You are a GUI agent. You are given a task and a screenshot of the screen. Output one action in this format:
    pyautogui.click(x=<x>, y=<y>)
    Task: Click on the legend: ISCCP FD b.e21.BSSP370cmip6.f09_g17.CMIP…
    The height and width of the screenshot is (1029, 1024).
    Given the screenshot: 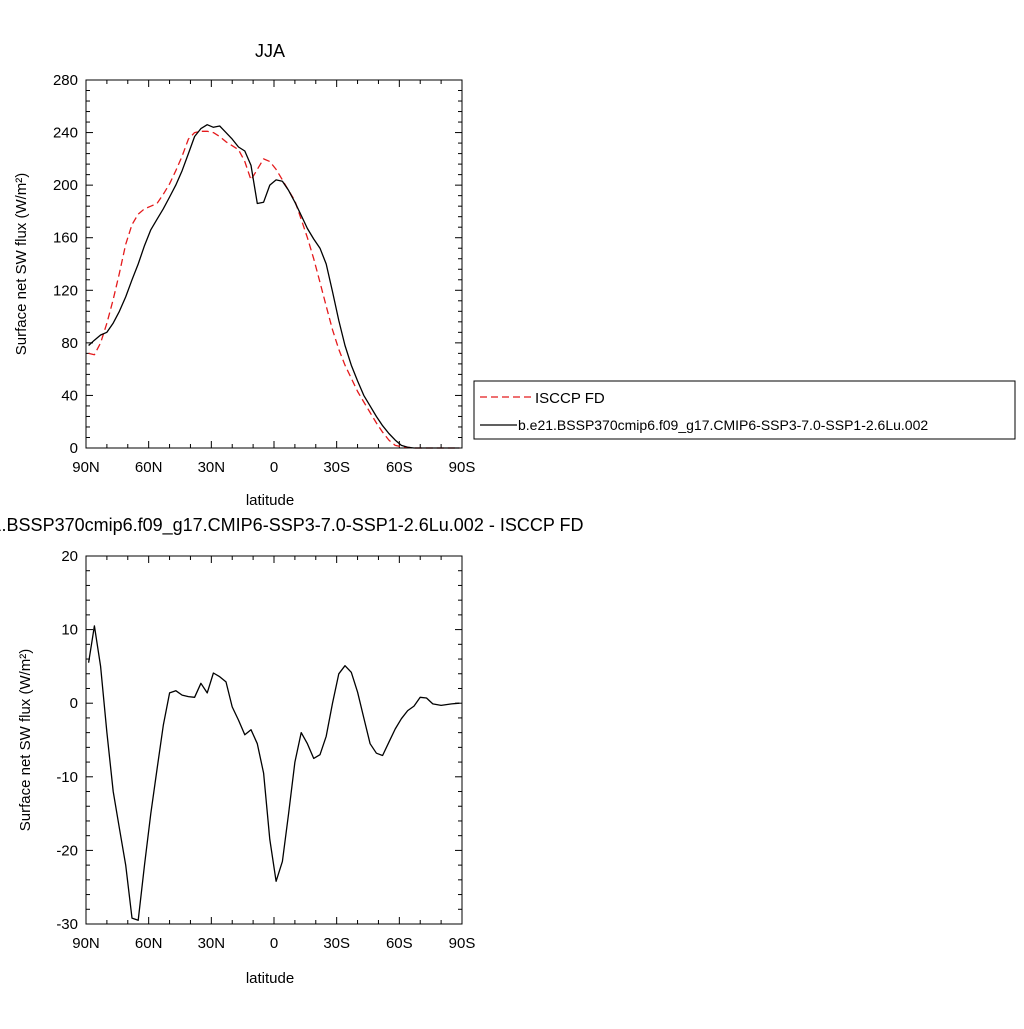 What is the action you would take?
    pyautogui.click(x=744, y=410)
    